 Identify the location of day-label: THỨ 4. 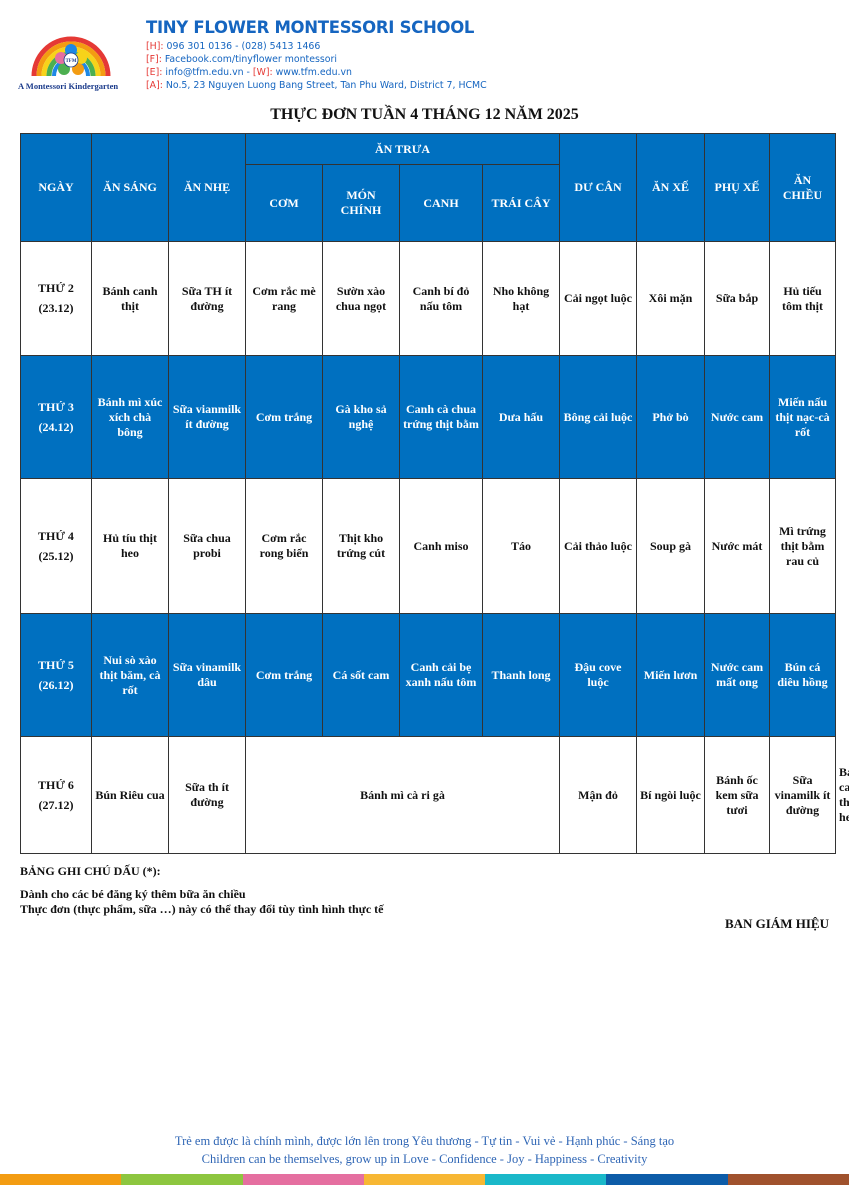
(56, 535).